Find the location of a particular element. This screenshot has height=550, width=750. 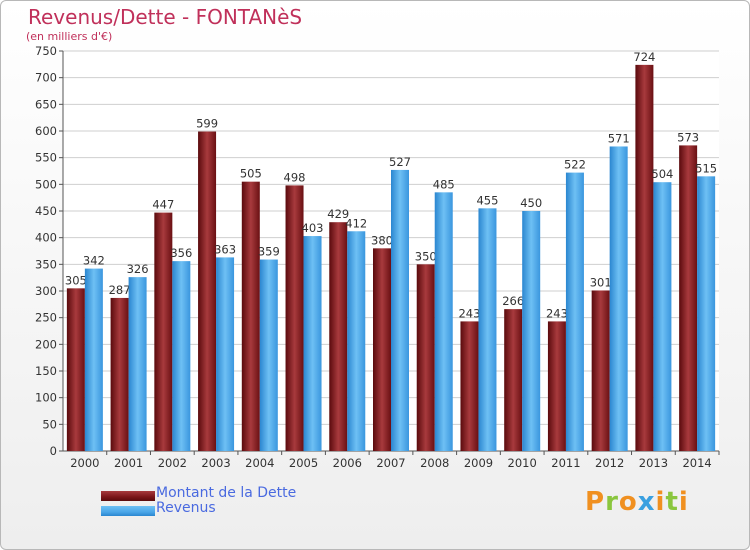

data-label-revenue: 356 is located at coordinates (181, 253).